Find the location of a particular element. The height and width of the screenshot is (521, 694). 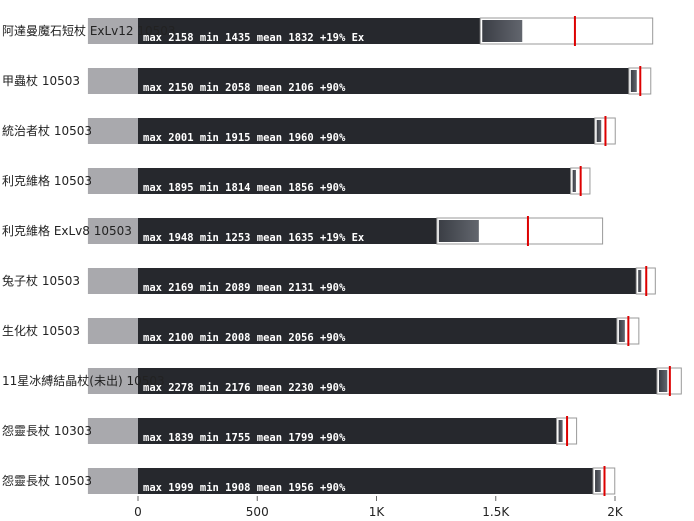

tick-label: 0 is located at coordinates (138, 512).